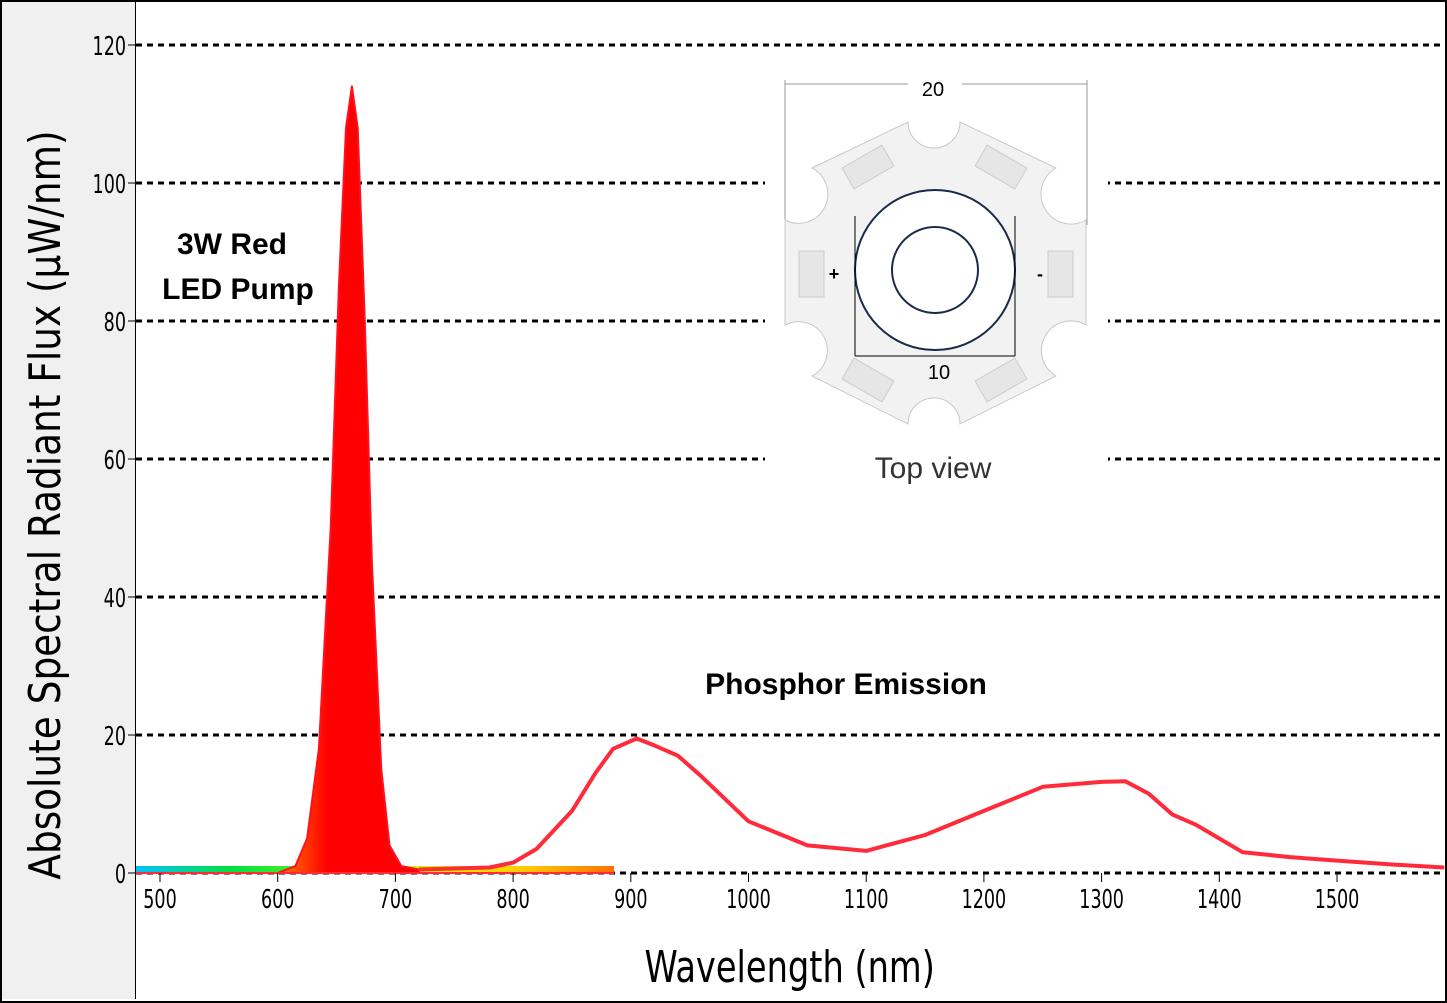  Describe the element at coordinates (1337, 899) in the screenshot. I see `x-tick-label: 1500` at that location.